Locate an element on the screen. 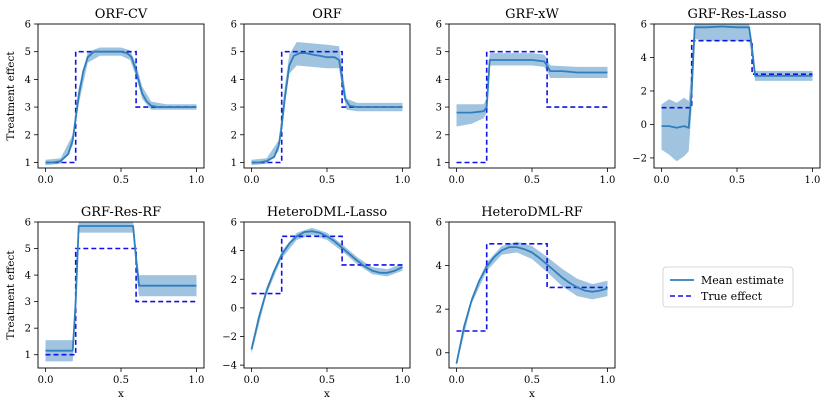  subplot-title: ORF-CV is located at coordinates (121, 14).